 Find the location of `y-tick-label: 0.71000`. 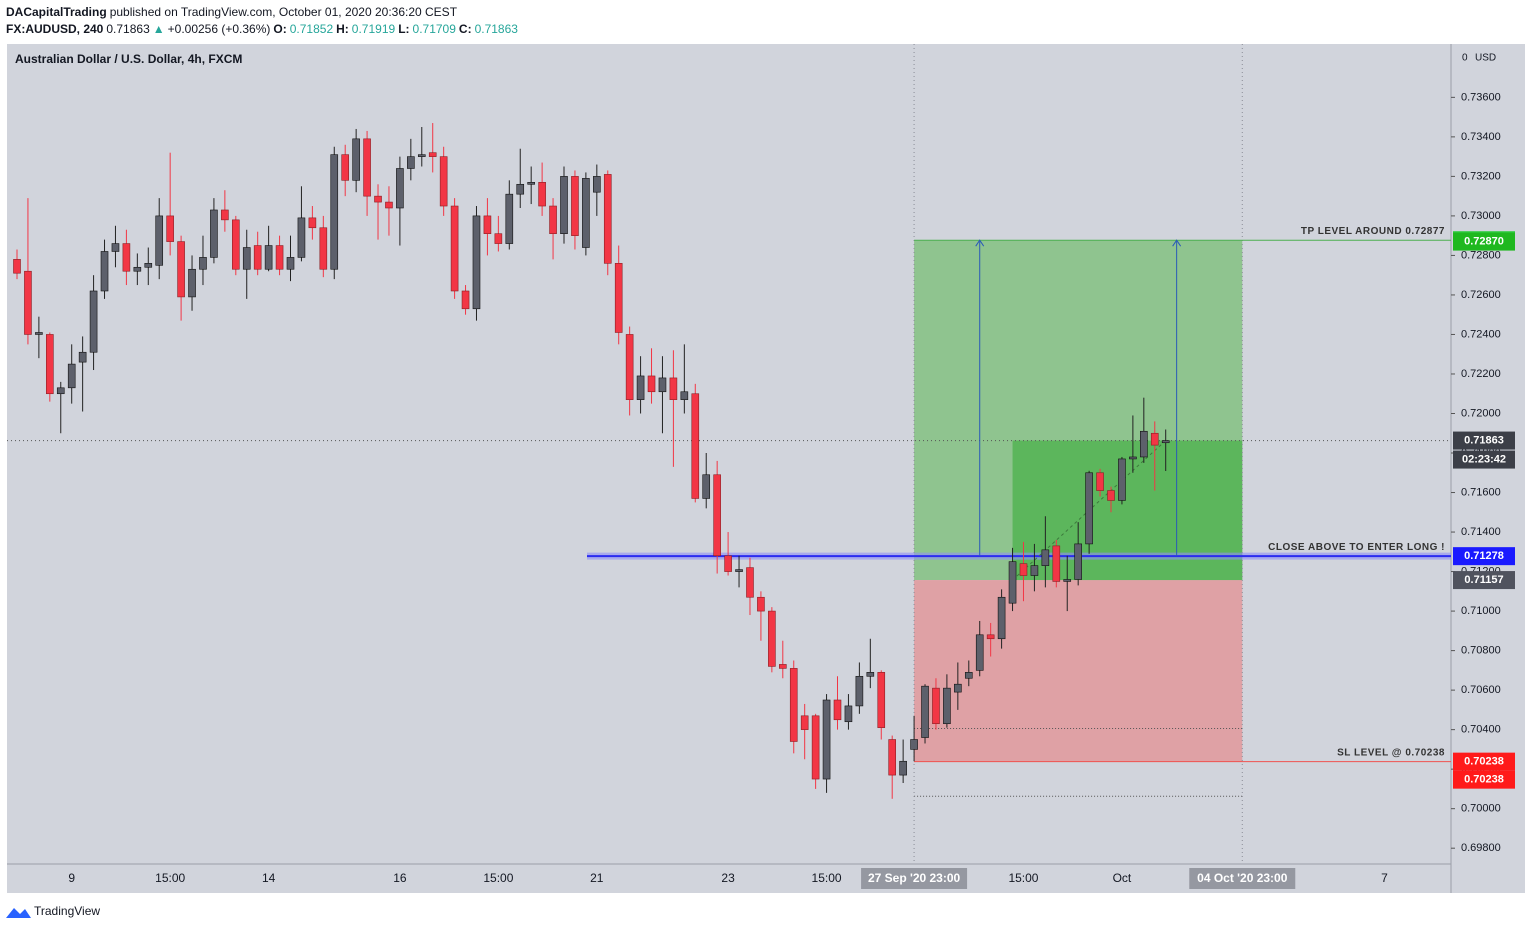

y-tick-label: 0.71000 is located at coordinates (1481, 611).